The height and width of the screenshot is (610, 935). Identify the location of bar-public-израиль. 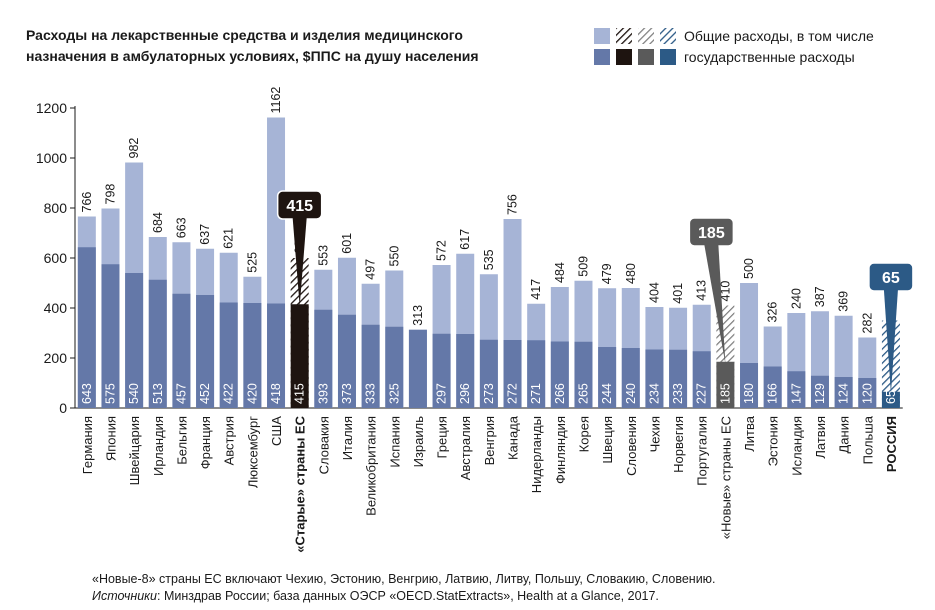
(417, 368).